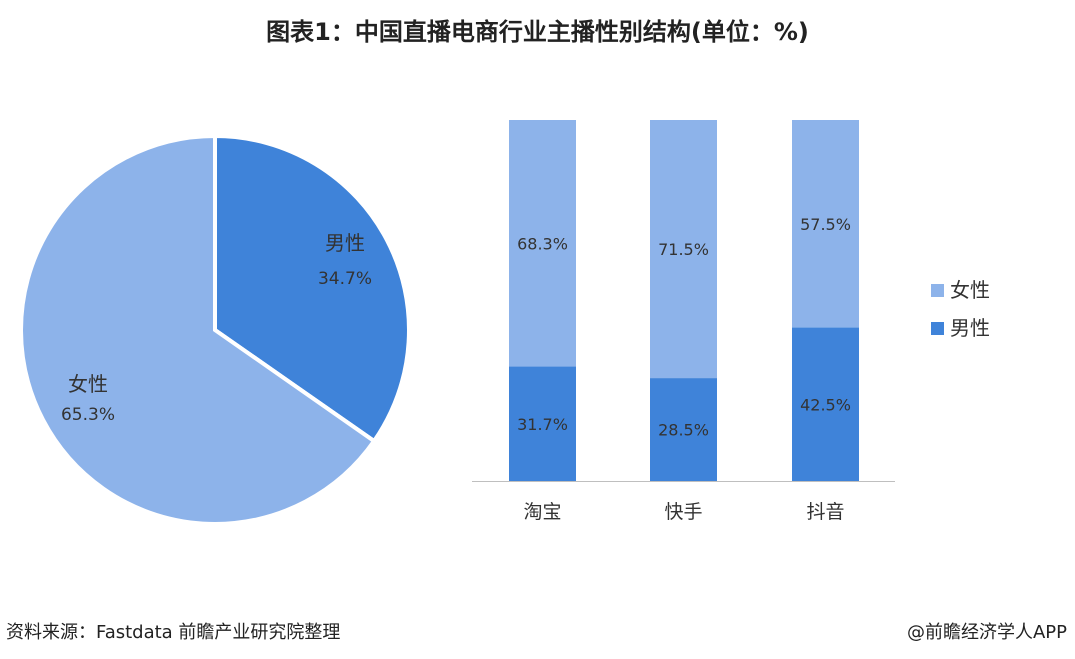  Describe the element at coordinates (970, 290) in the screenshot. I see `legend-label-0: 女性` at that location.